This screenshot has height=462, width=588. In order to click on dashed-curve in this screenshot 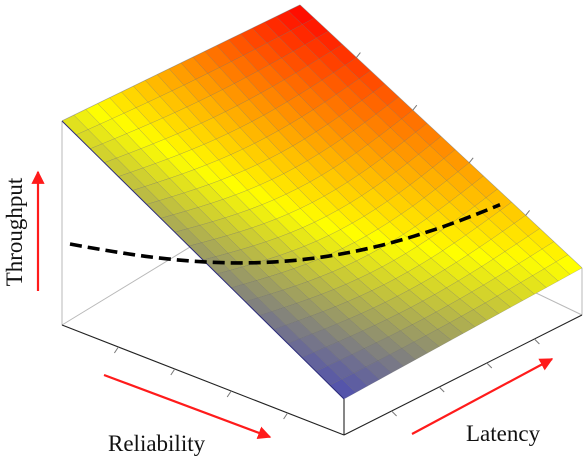, I will do `click(285, 234)`.